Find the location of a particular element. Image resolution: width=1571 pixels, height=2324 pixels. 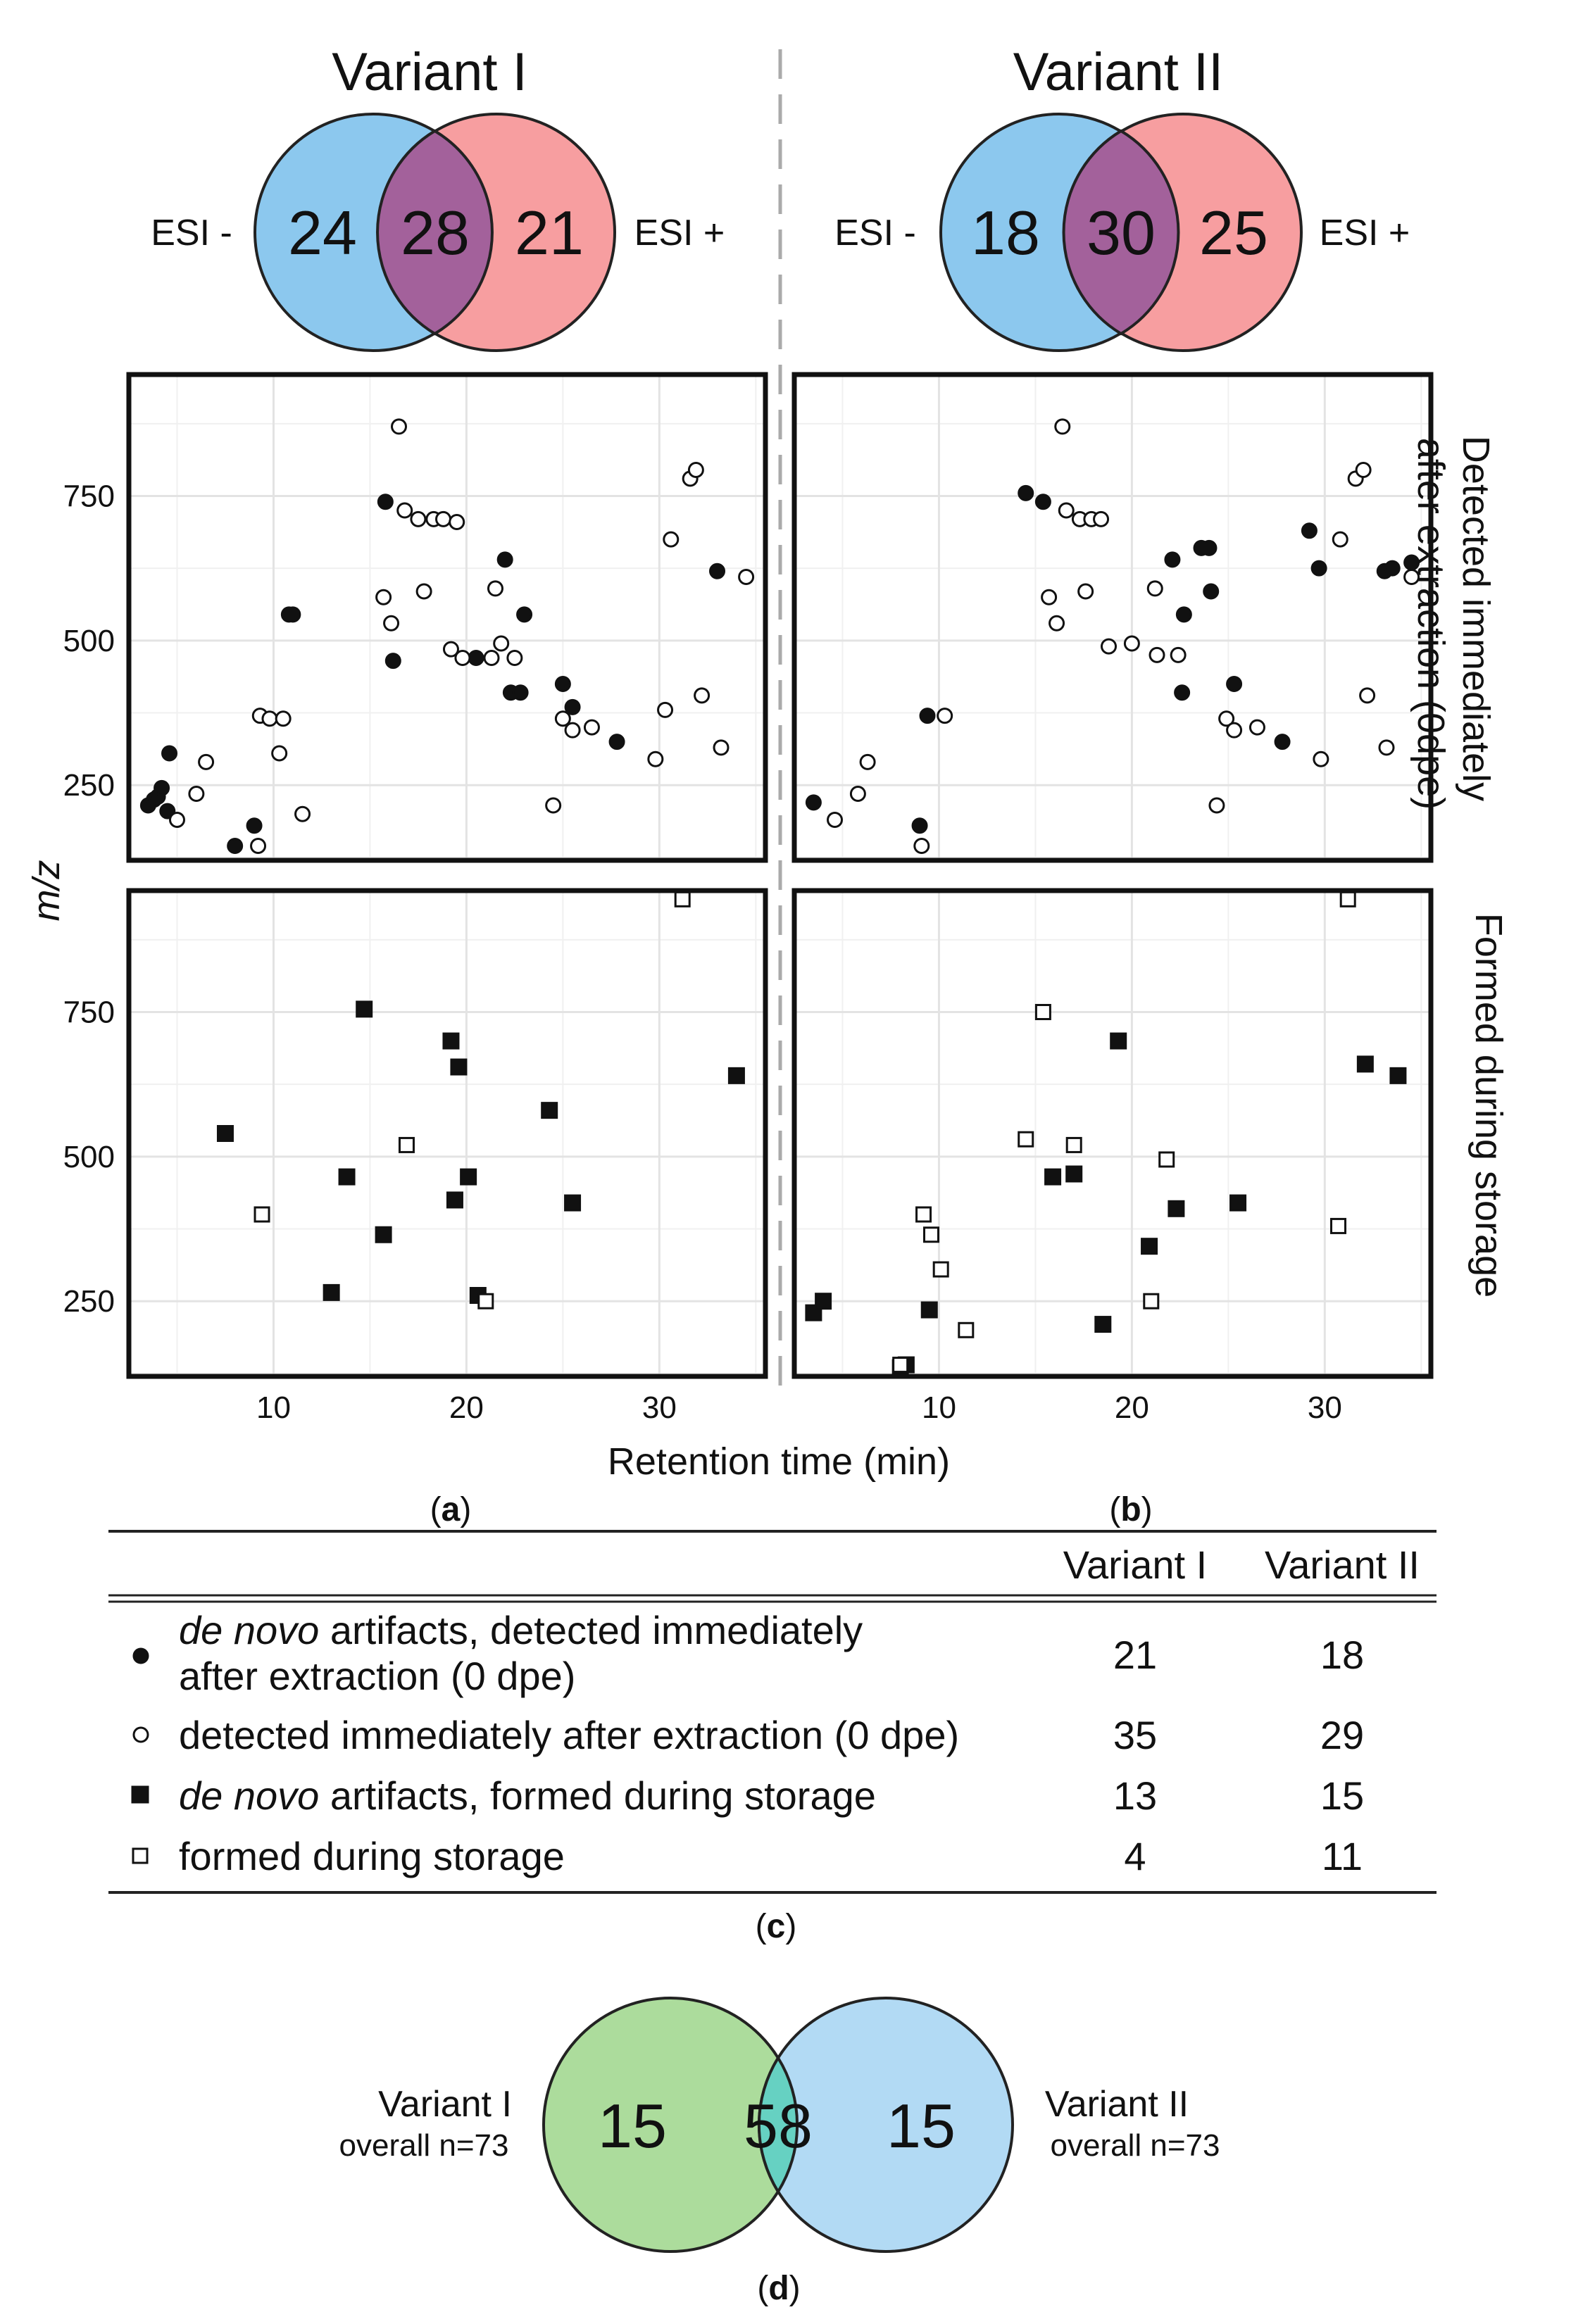

venn-left-name: Variant I is located at coordinates (445, 2104).